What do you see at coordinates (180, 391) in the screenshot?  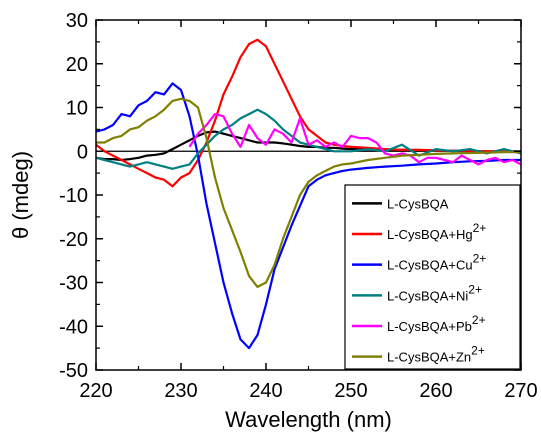 I see `x-tick-label: 230` at bounding box center [180, 391].